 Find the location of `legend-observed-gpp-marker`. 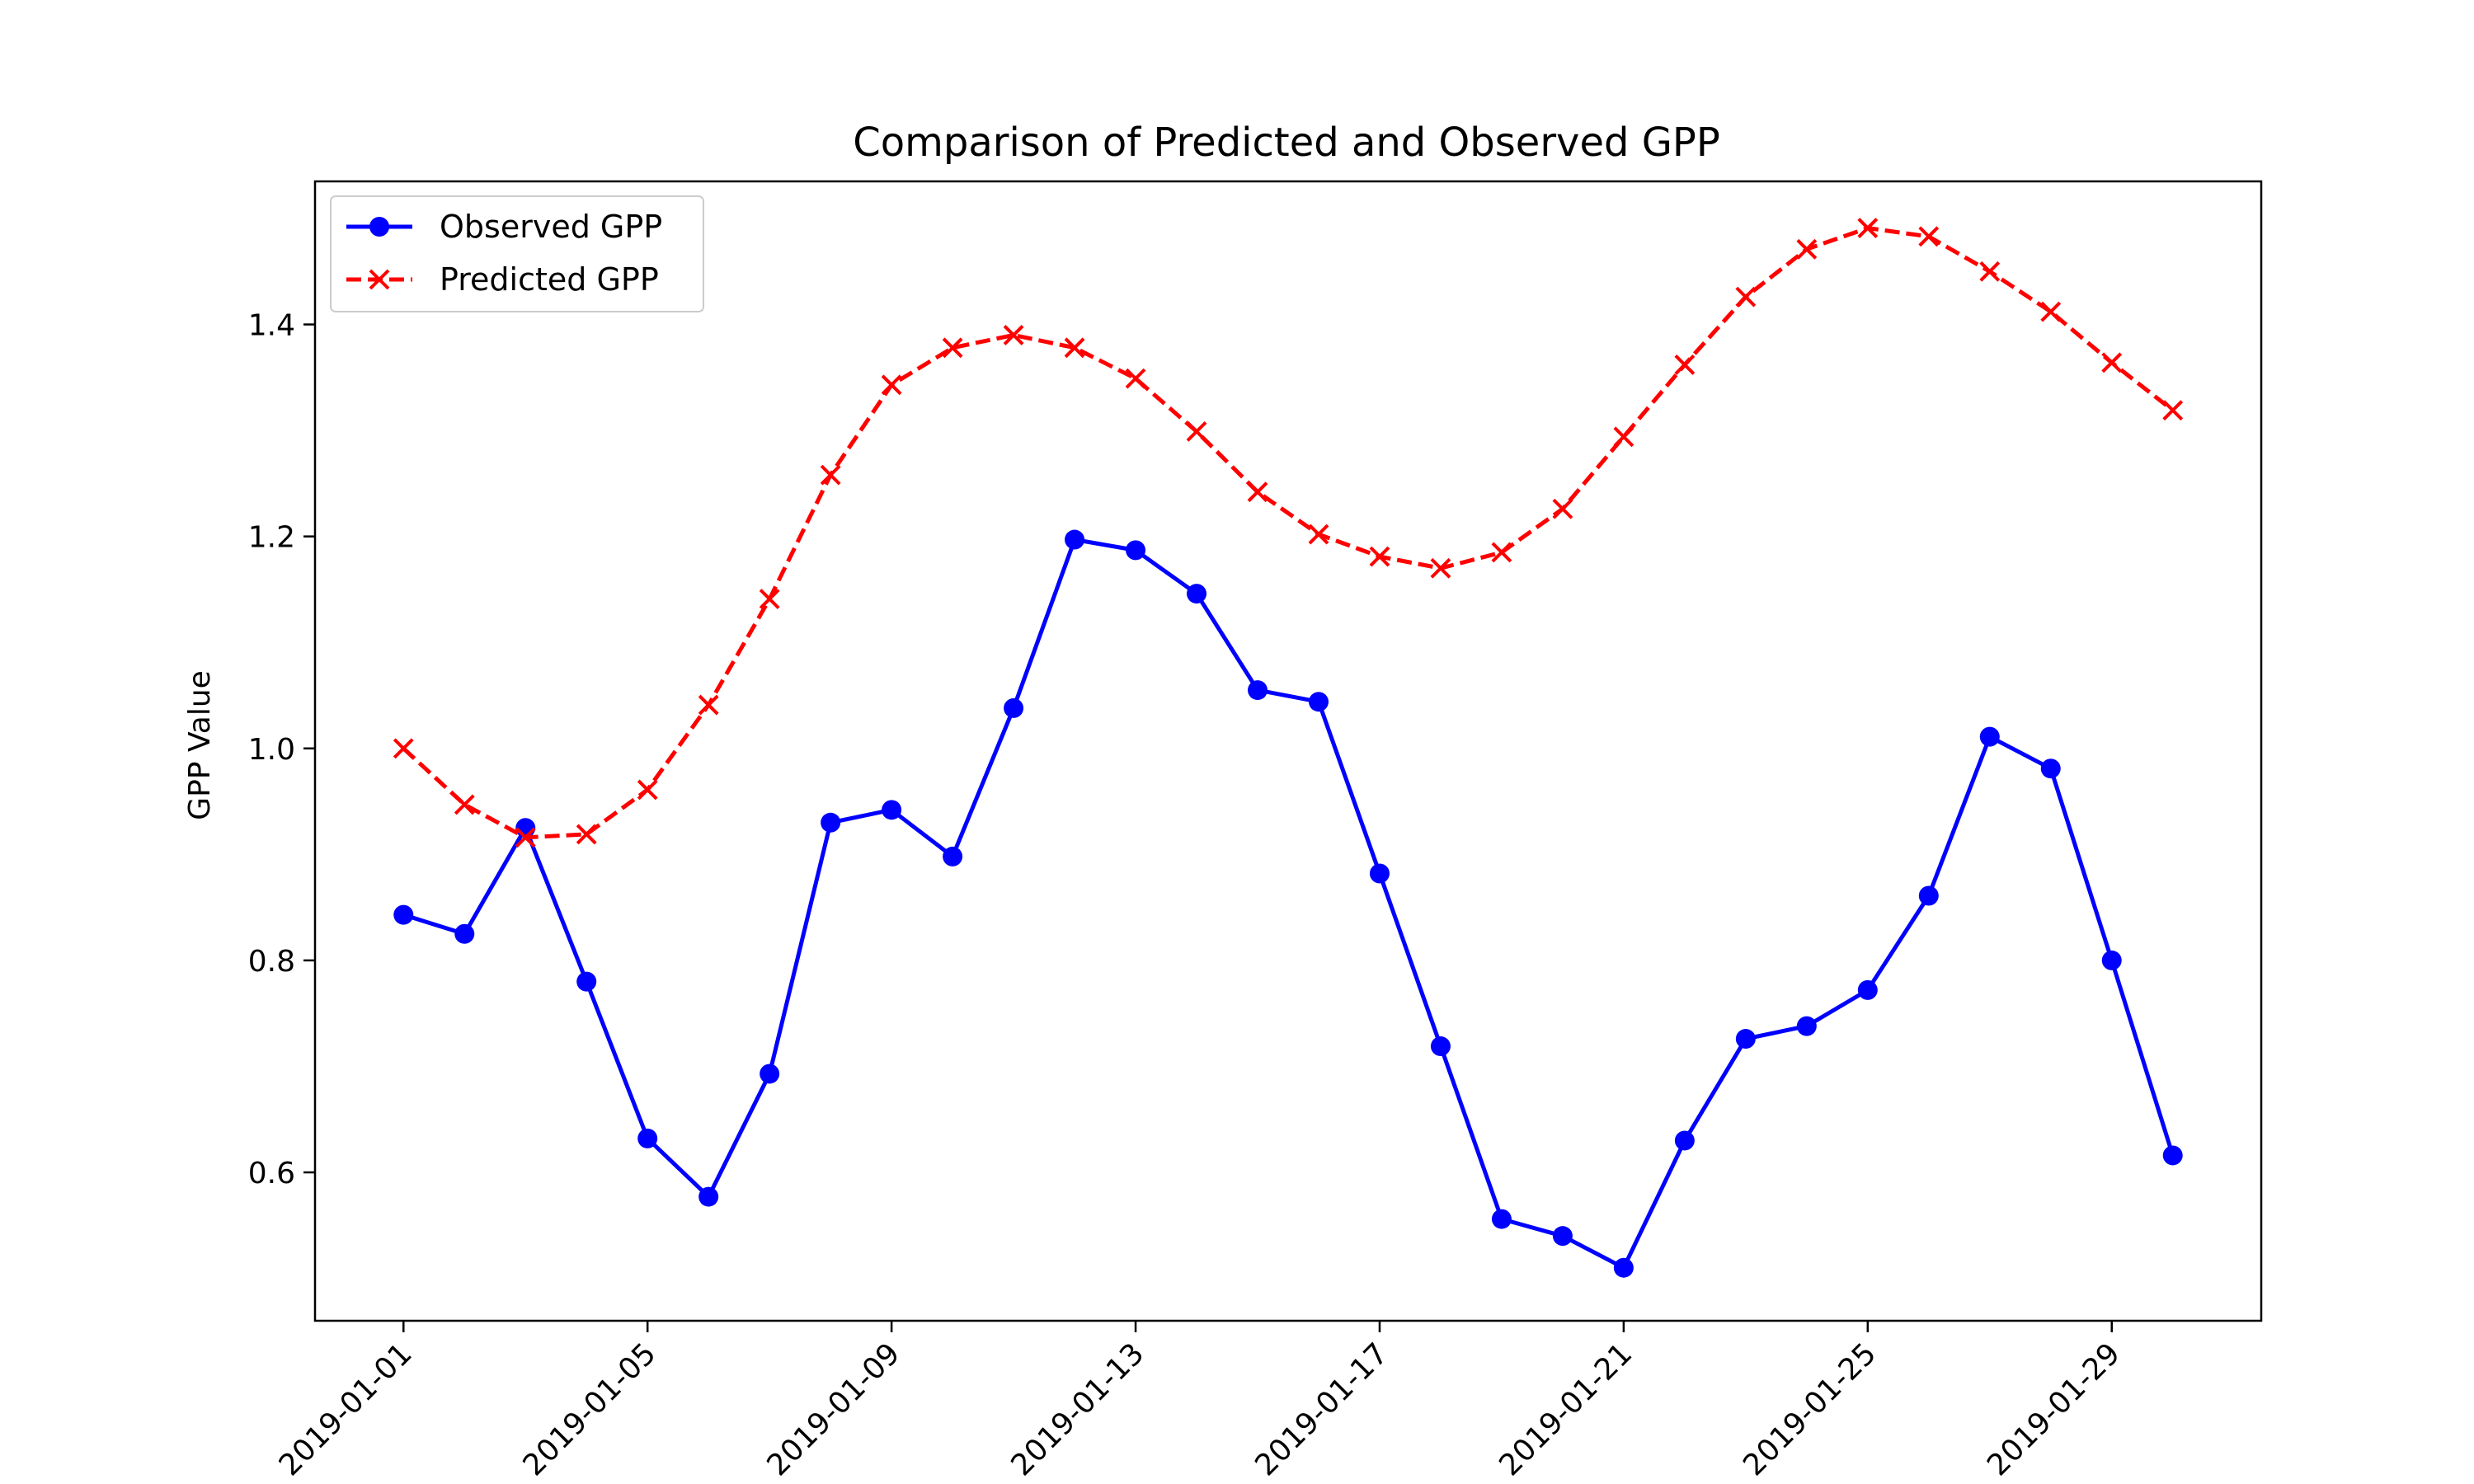

legend-observed-gpp-marker is located at coordinates (379, 227).